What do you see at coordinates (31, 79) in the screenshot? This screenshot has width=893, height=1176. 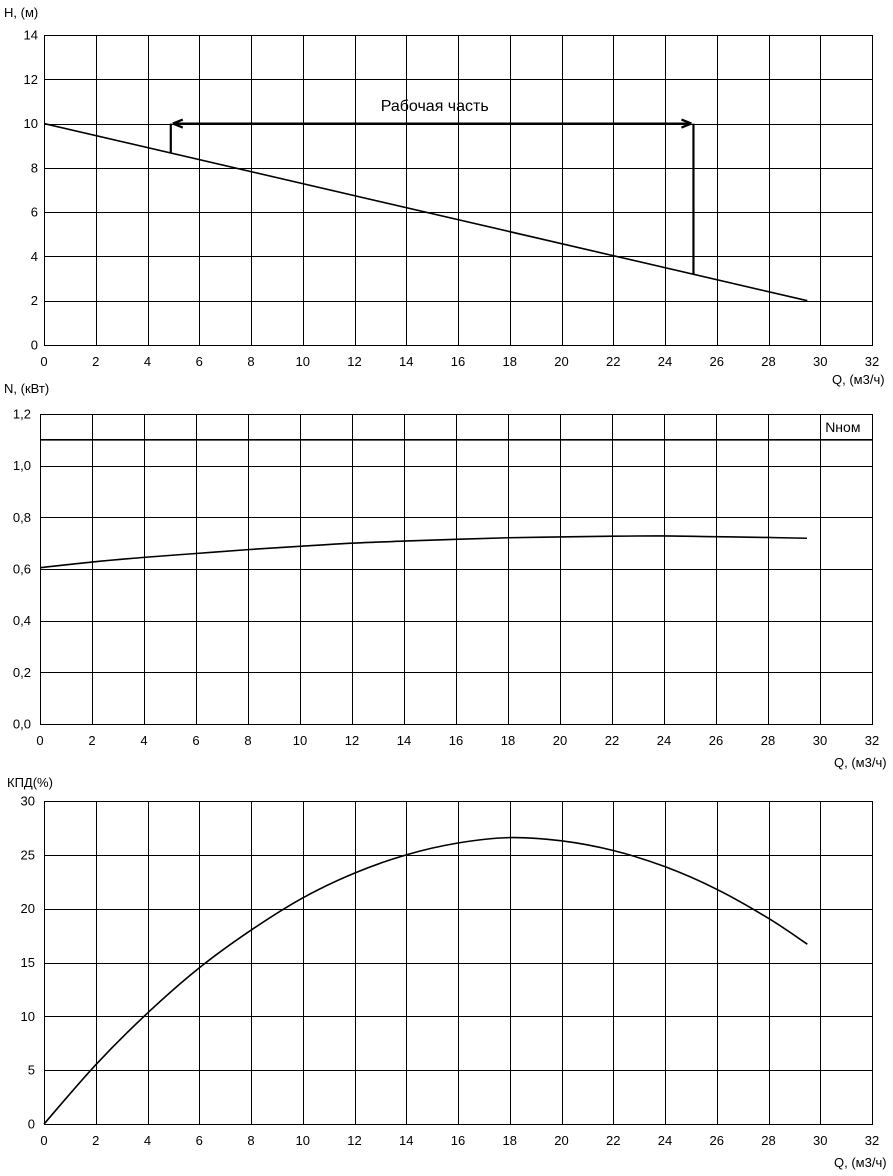 I see `y-tick-label: 12` at bounding box center [31, 79].